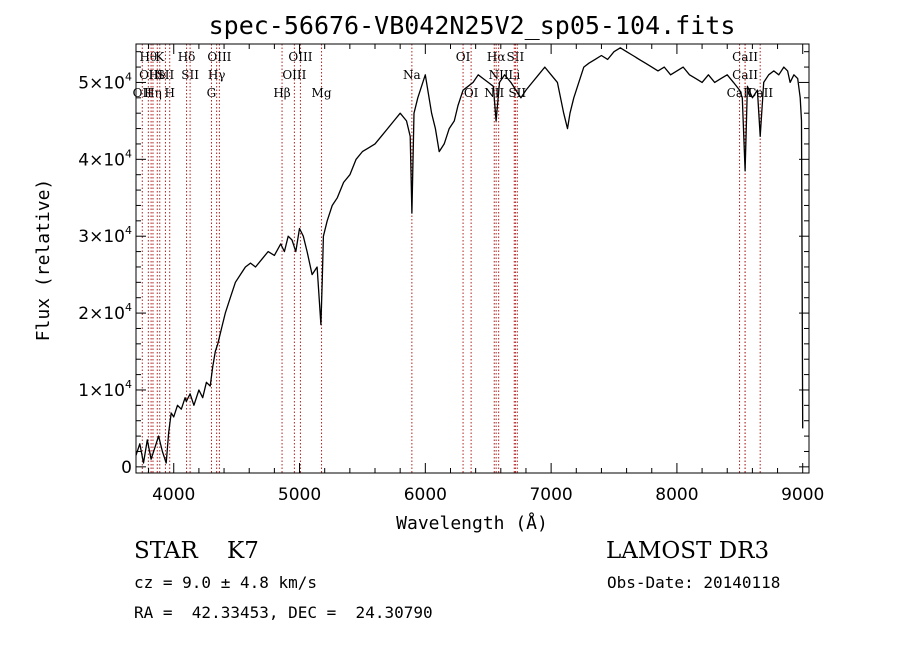  What do you see at coordinates (43, 260) in the screenshot?
I see `y-axis-label: Flux (relative)` at bounding box center [43, 260].